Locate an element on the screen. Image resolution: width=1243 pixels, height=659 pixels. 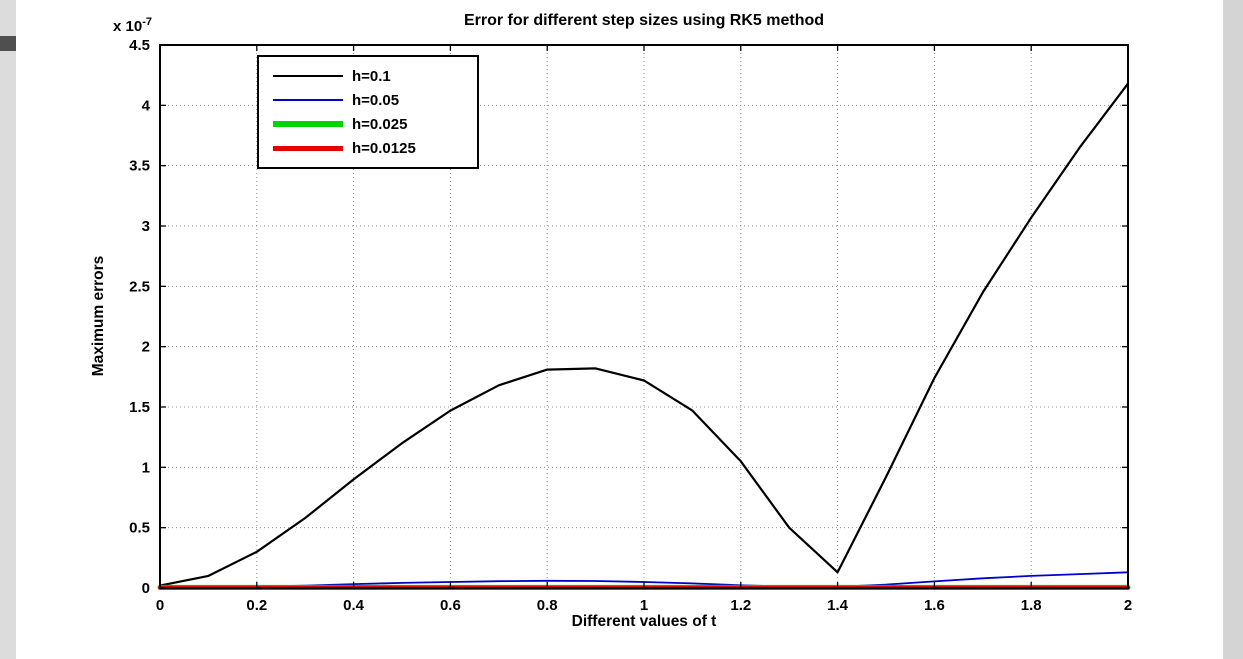
y-tick-label: 3.5 is located at coordinates (139, 166).